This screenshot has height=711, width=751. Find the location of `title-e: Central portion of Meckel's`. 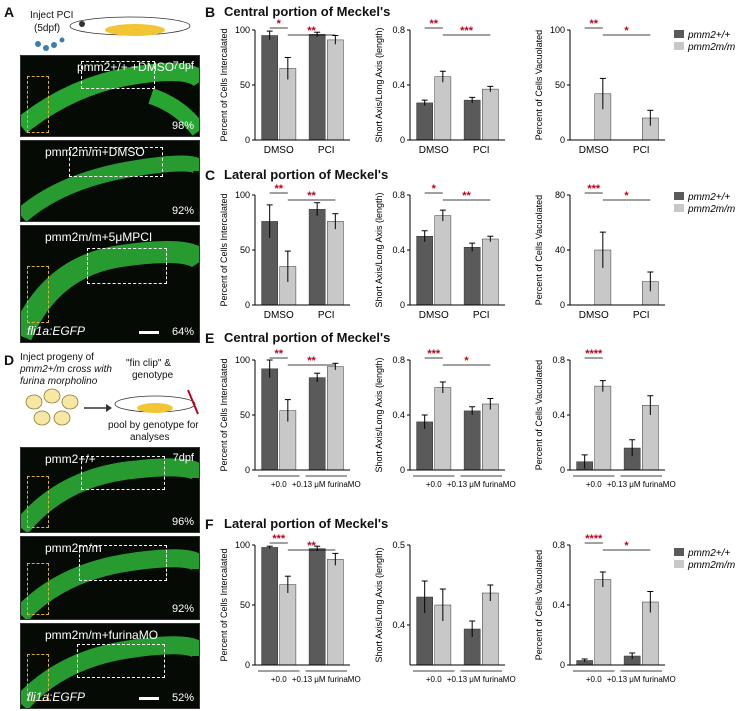

title-e: Central portion of Meckel's is located at coordinates (307, 337).